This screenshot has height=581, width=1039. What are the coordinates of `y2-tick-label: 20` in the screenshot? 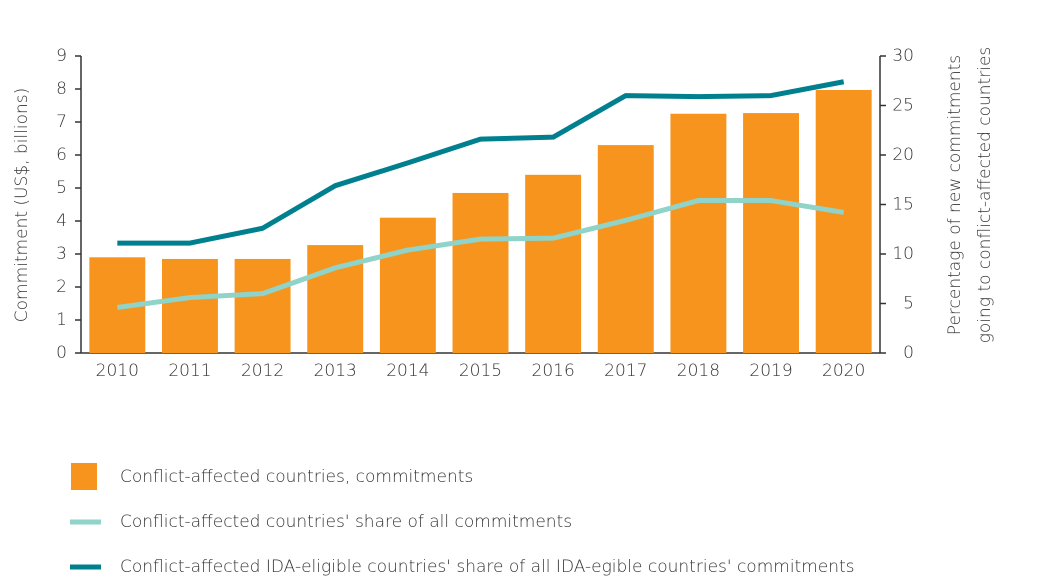 It's located at (903, 155).